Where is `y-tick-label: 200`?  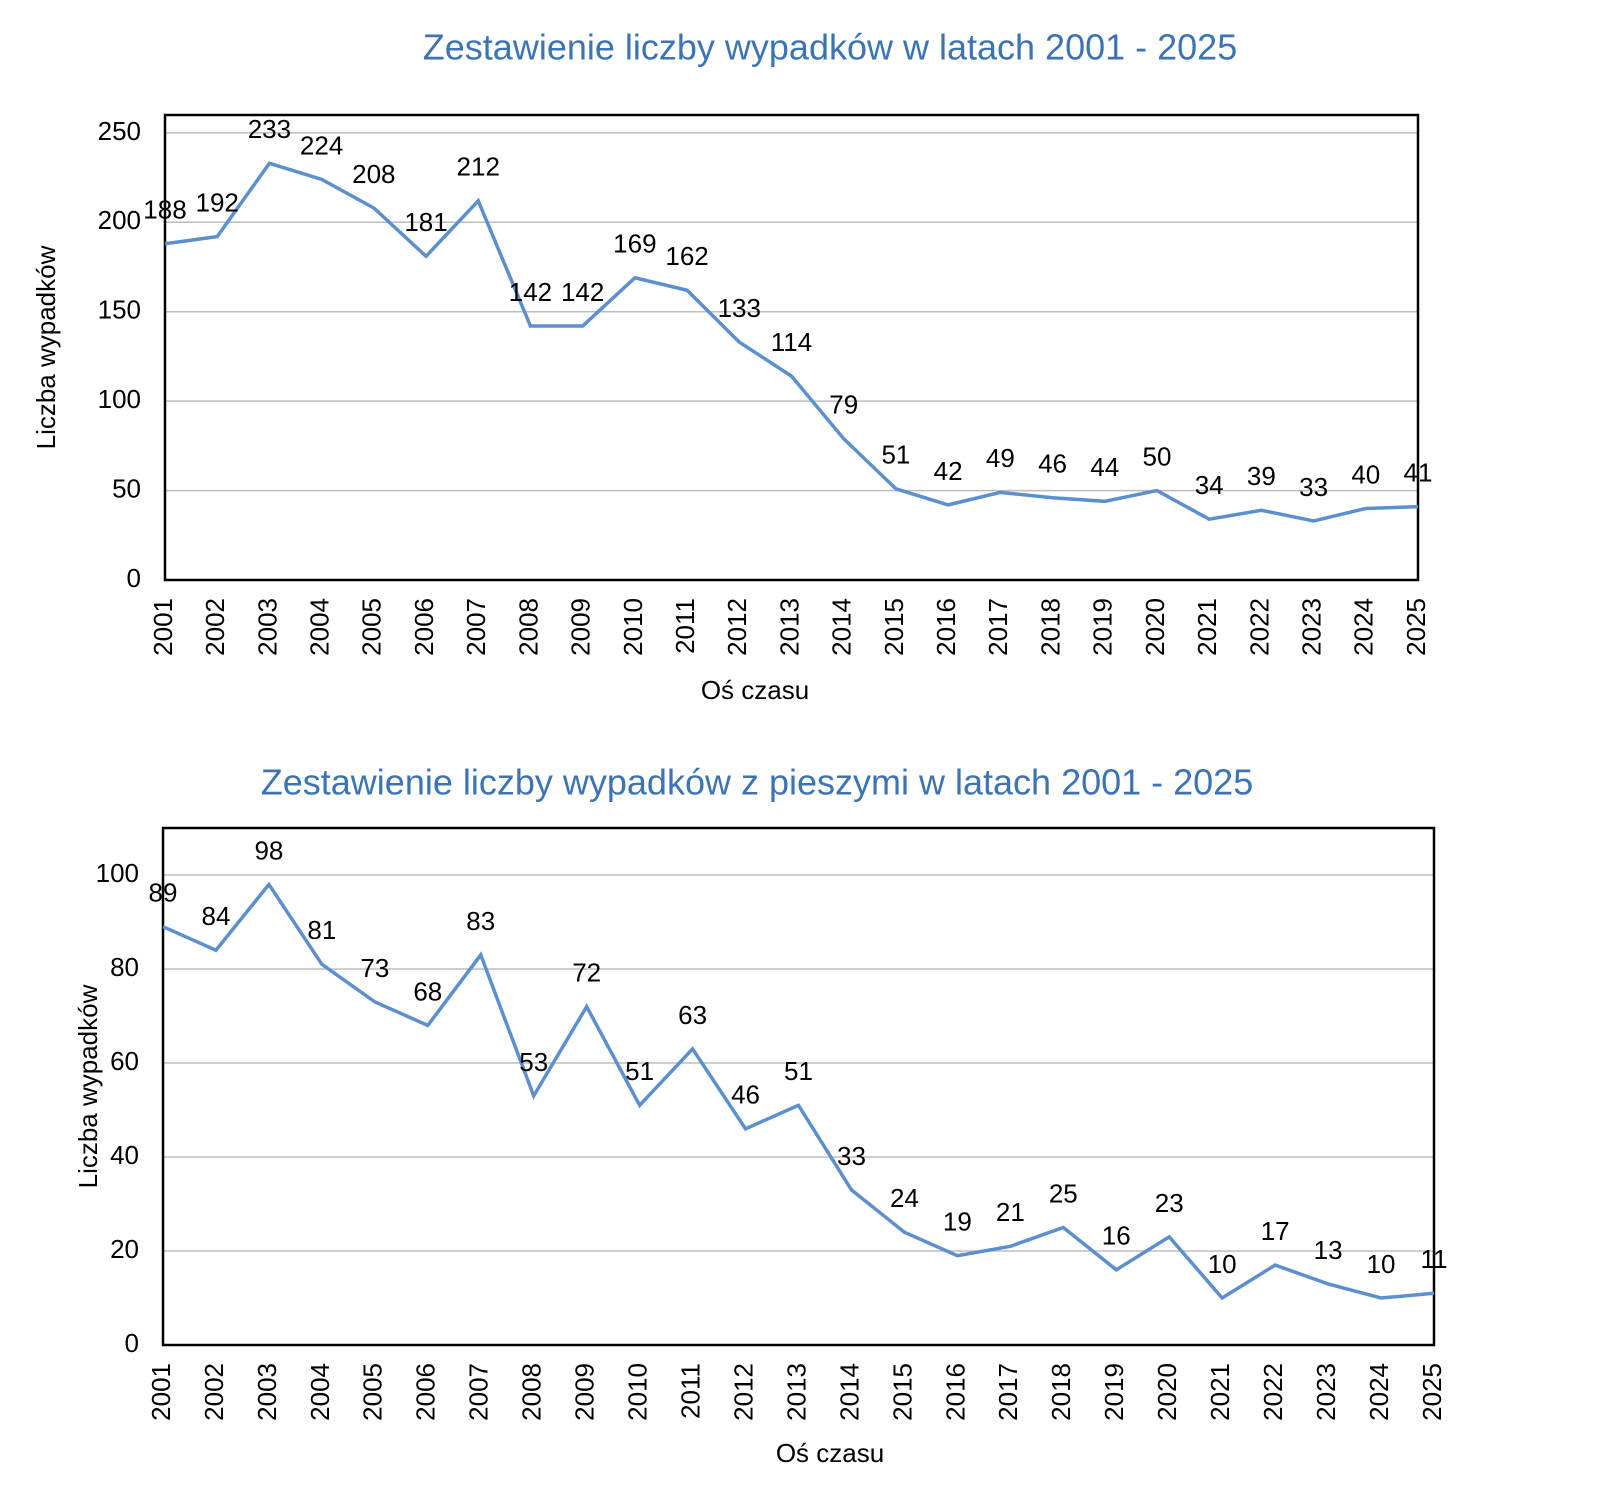
y-tick-label: 200 is located at coordinates (119, 220).